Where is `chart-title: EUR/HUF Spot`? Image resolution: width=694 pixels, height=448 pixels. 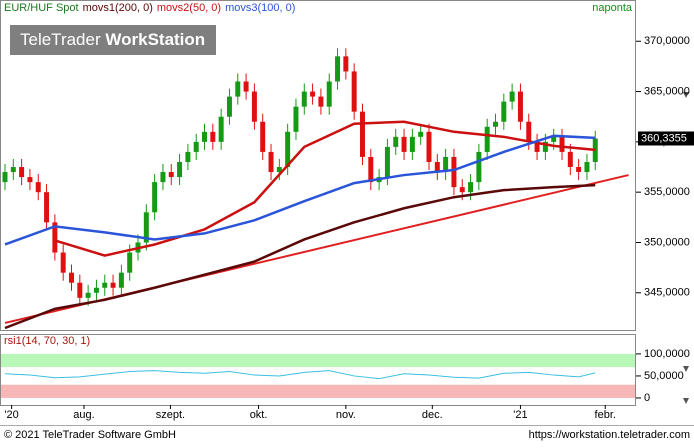
chart-title: EUR/HUF Spot is located at coordinates (41, 8).